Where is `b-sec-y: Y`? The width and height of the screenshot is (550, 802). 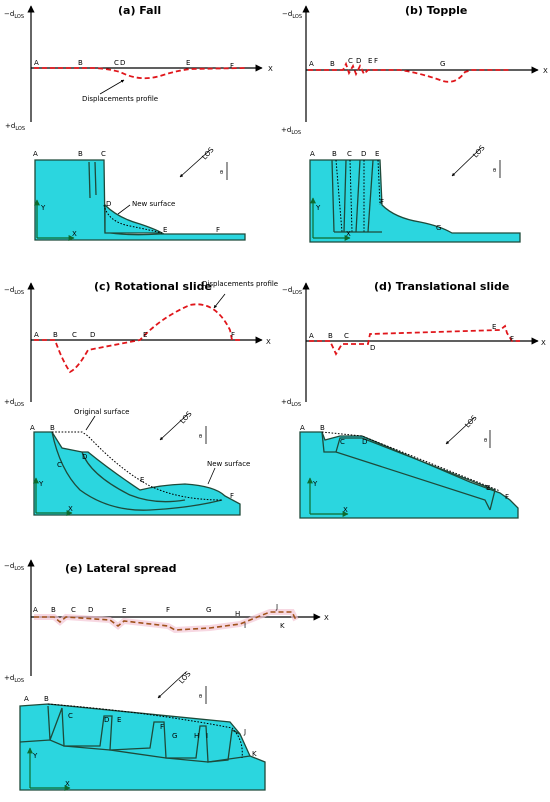
b-sec-y: Y is located at coordinates (318, 208).